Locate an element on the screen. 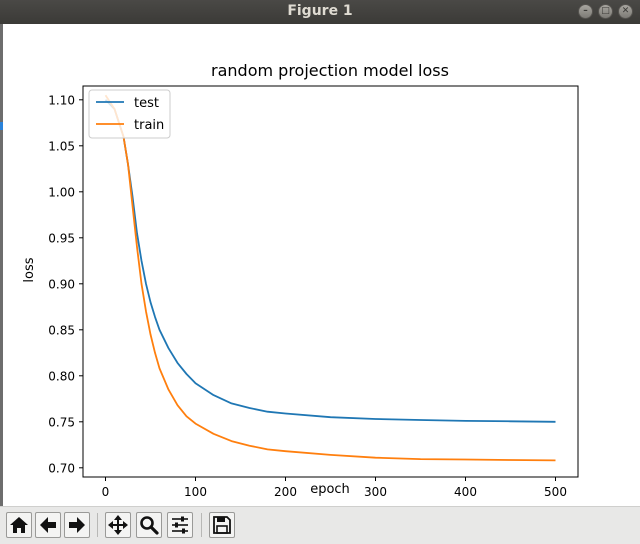 The height and width of the screenshot is (544, 640). forward-button is located at coordinates (77, 525).